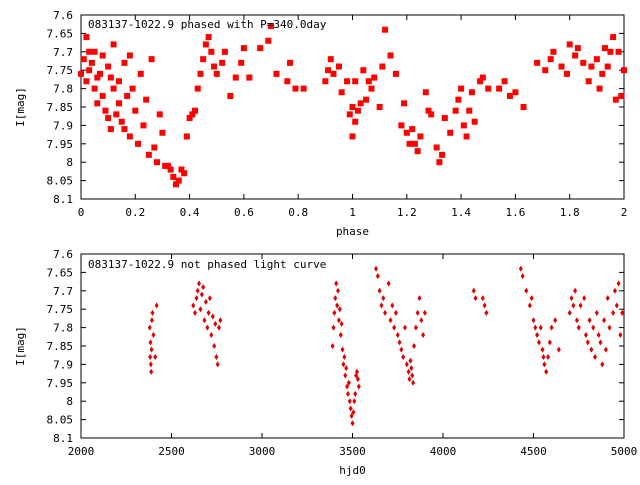 The image size is (640, 485). What do you see at coordinates (352, 231) in the screenshot?
I see `phased-x-axis-label: phase` at bounding box center [352, 231].